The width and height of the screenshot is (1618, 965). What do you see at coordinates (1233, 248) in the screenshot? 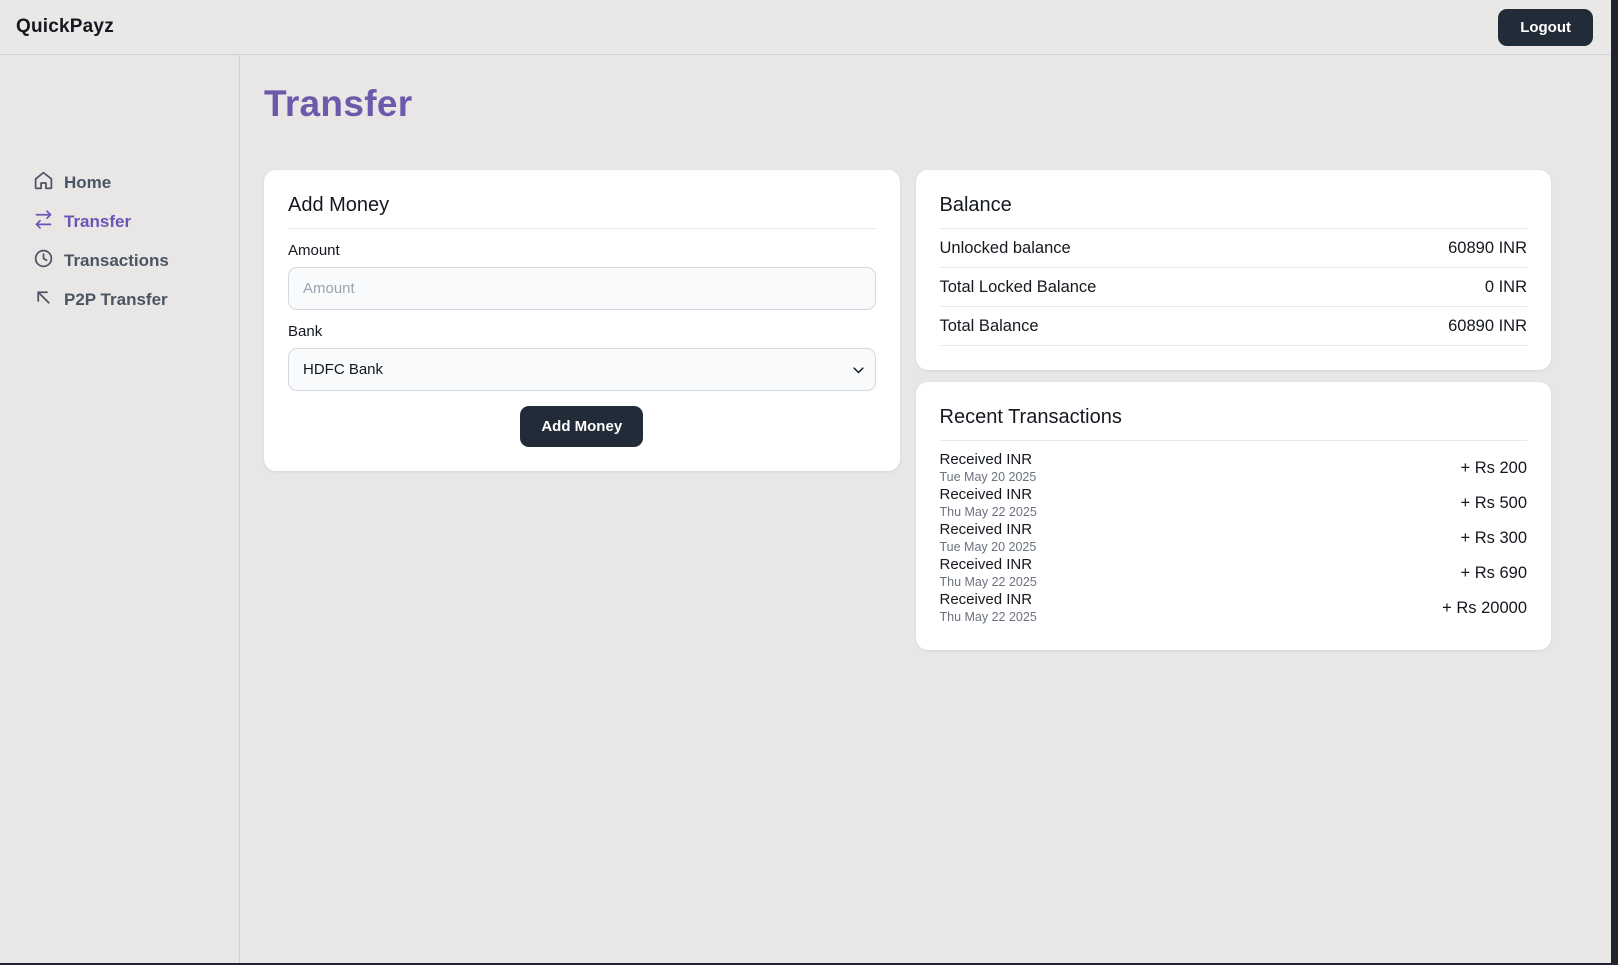
I see `balance-row-unlocked: Unlocked balance 60890 INR` at bounding box center [1233, 248].